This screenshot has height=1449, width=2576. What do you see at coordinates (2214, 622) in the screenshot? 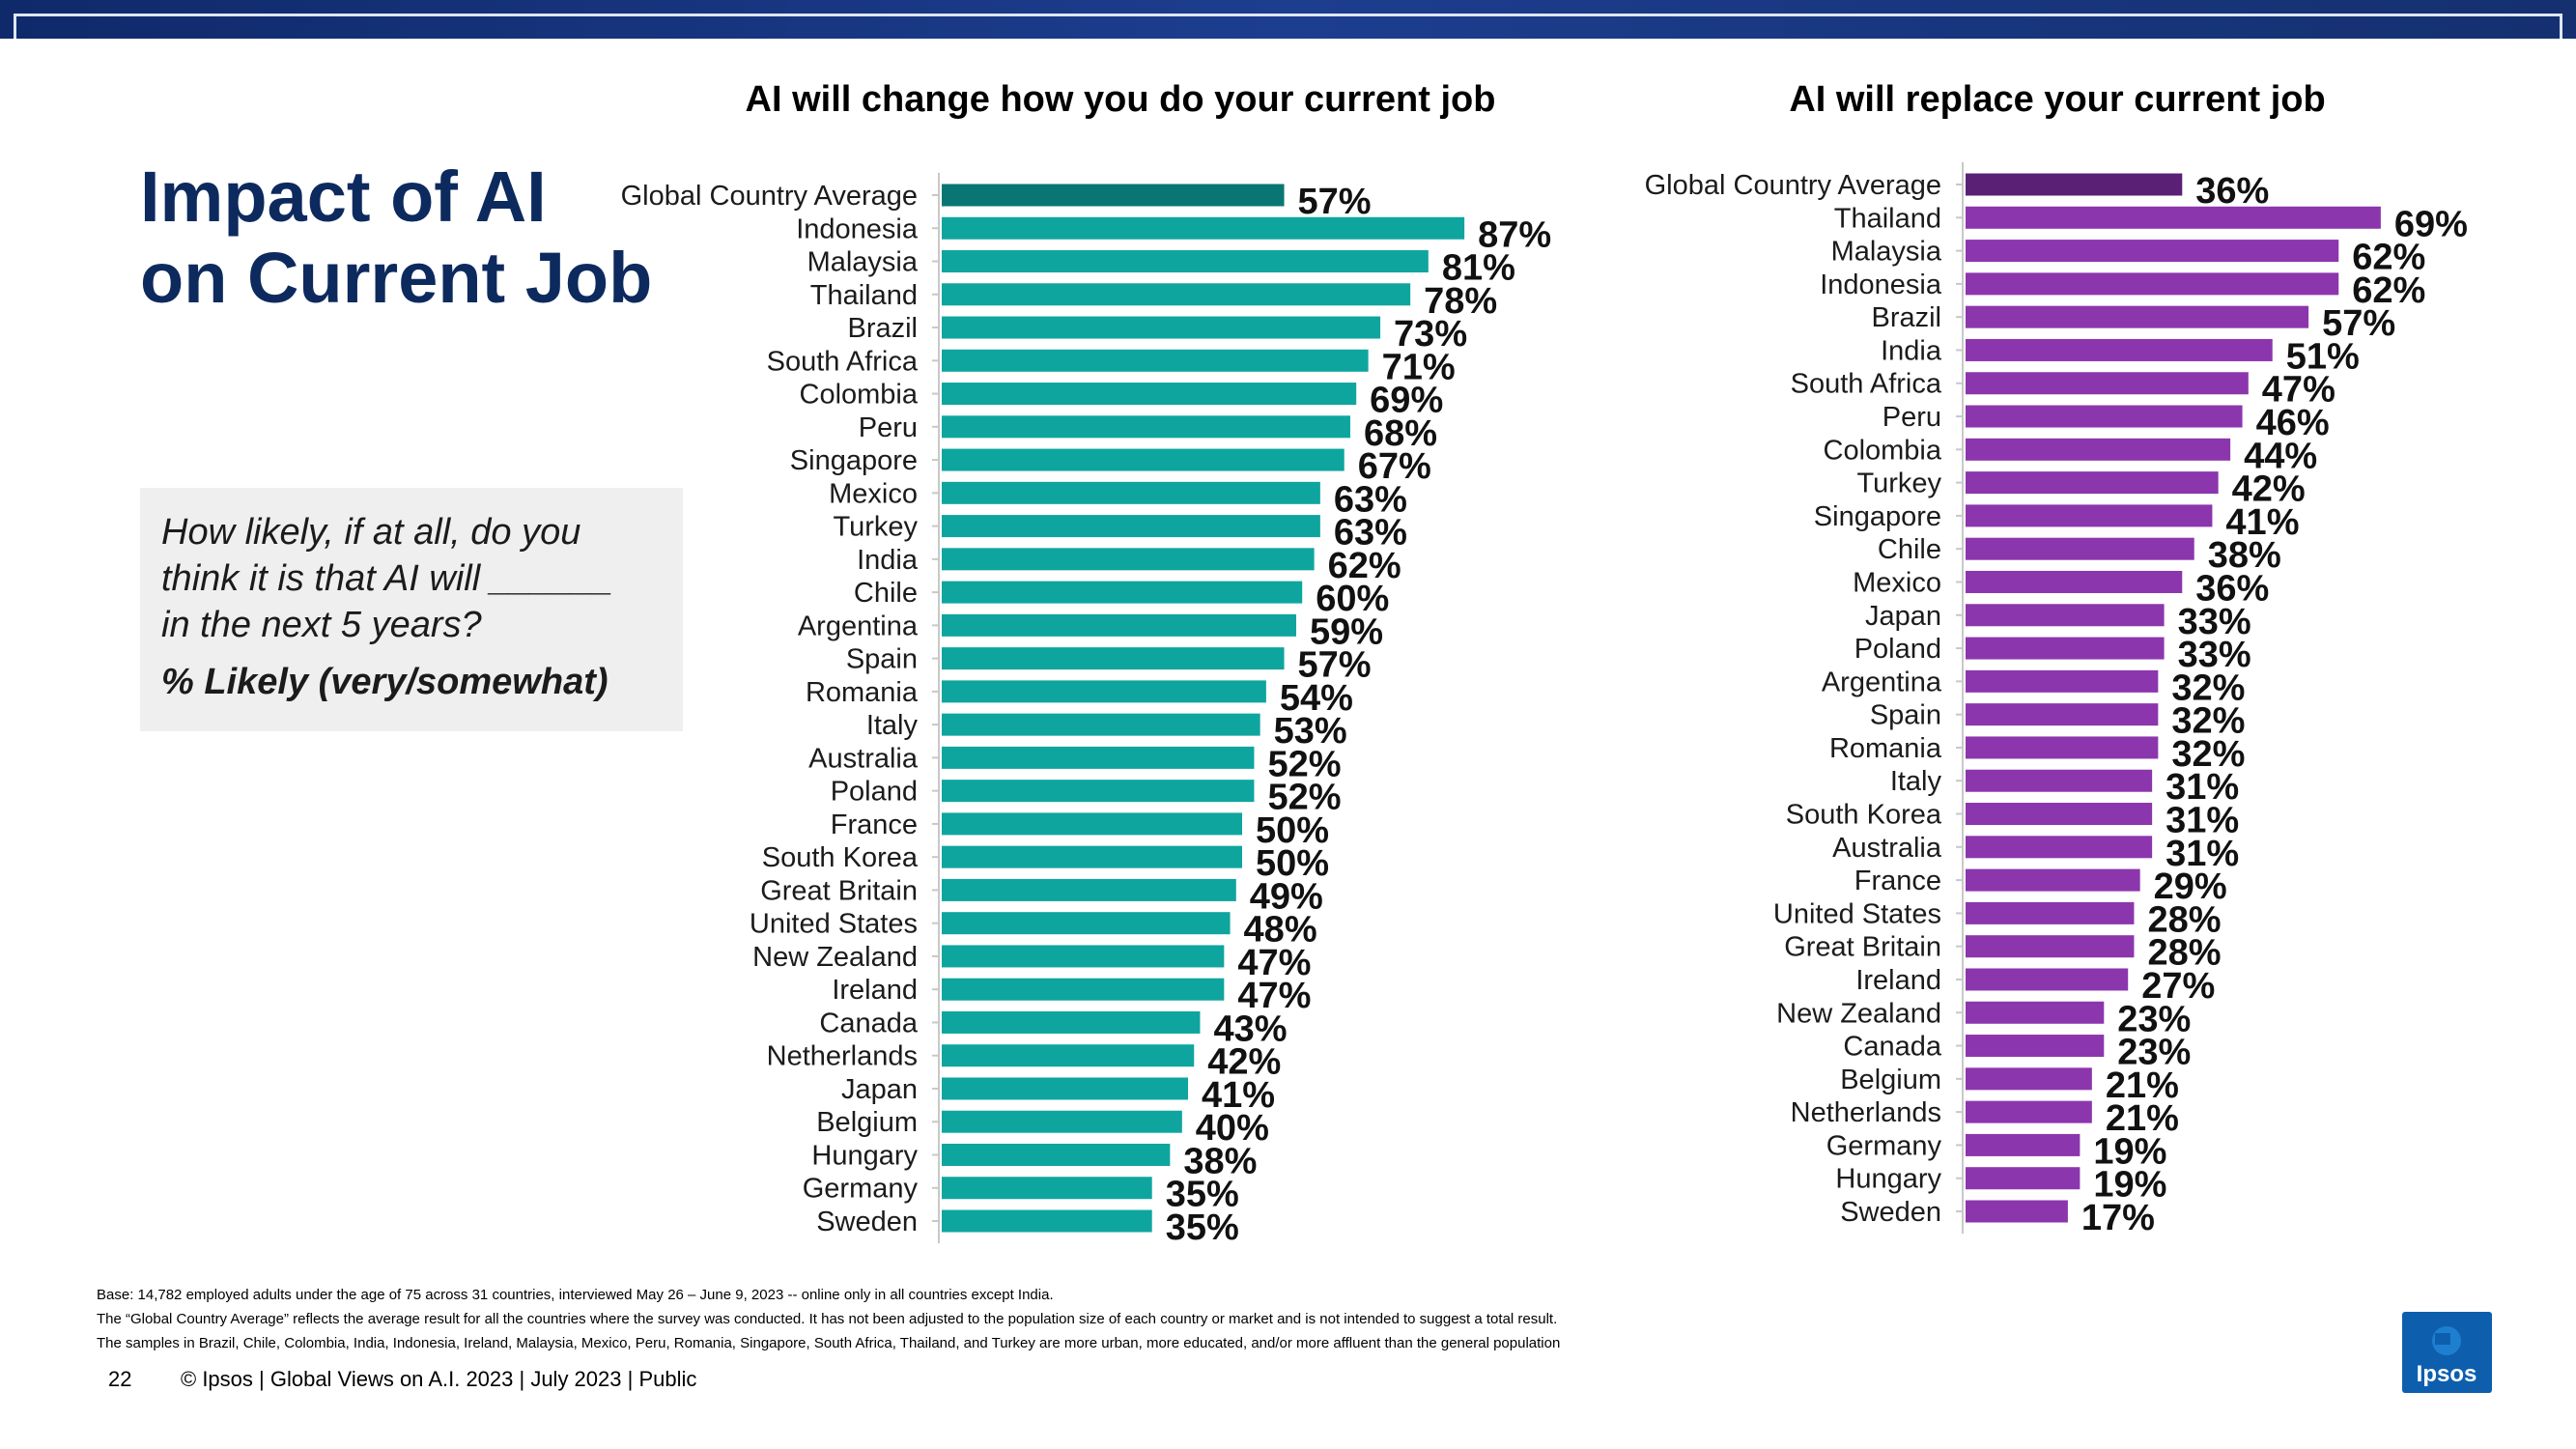
I see `data-label: 33%` at bounding box center [2214, 622].